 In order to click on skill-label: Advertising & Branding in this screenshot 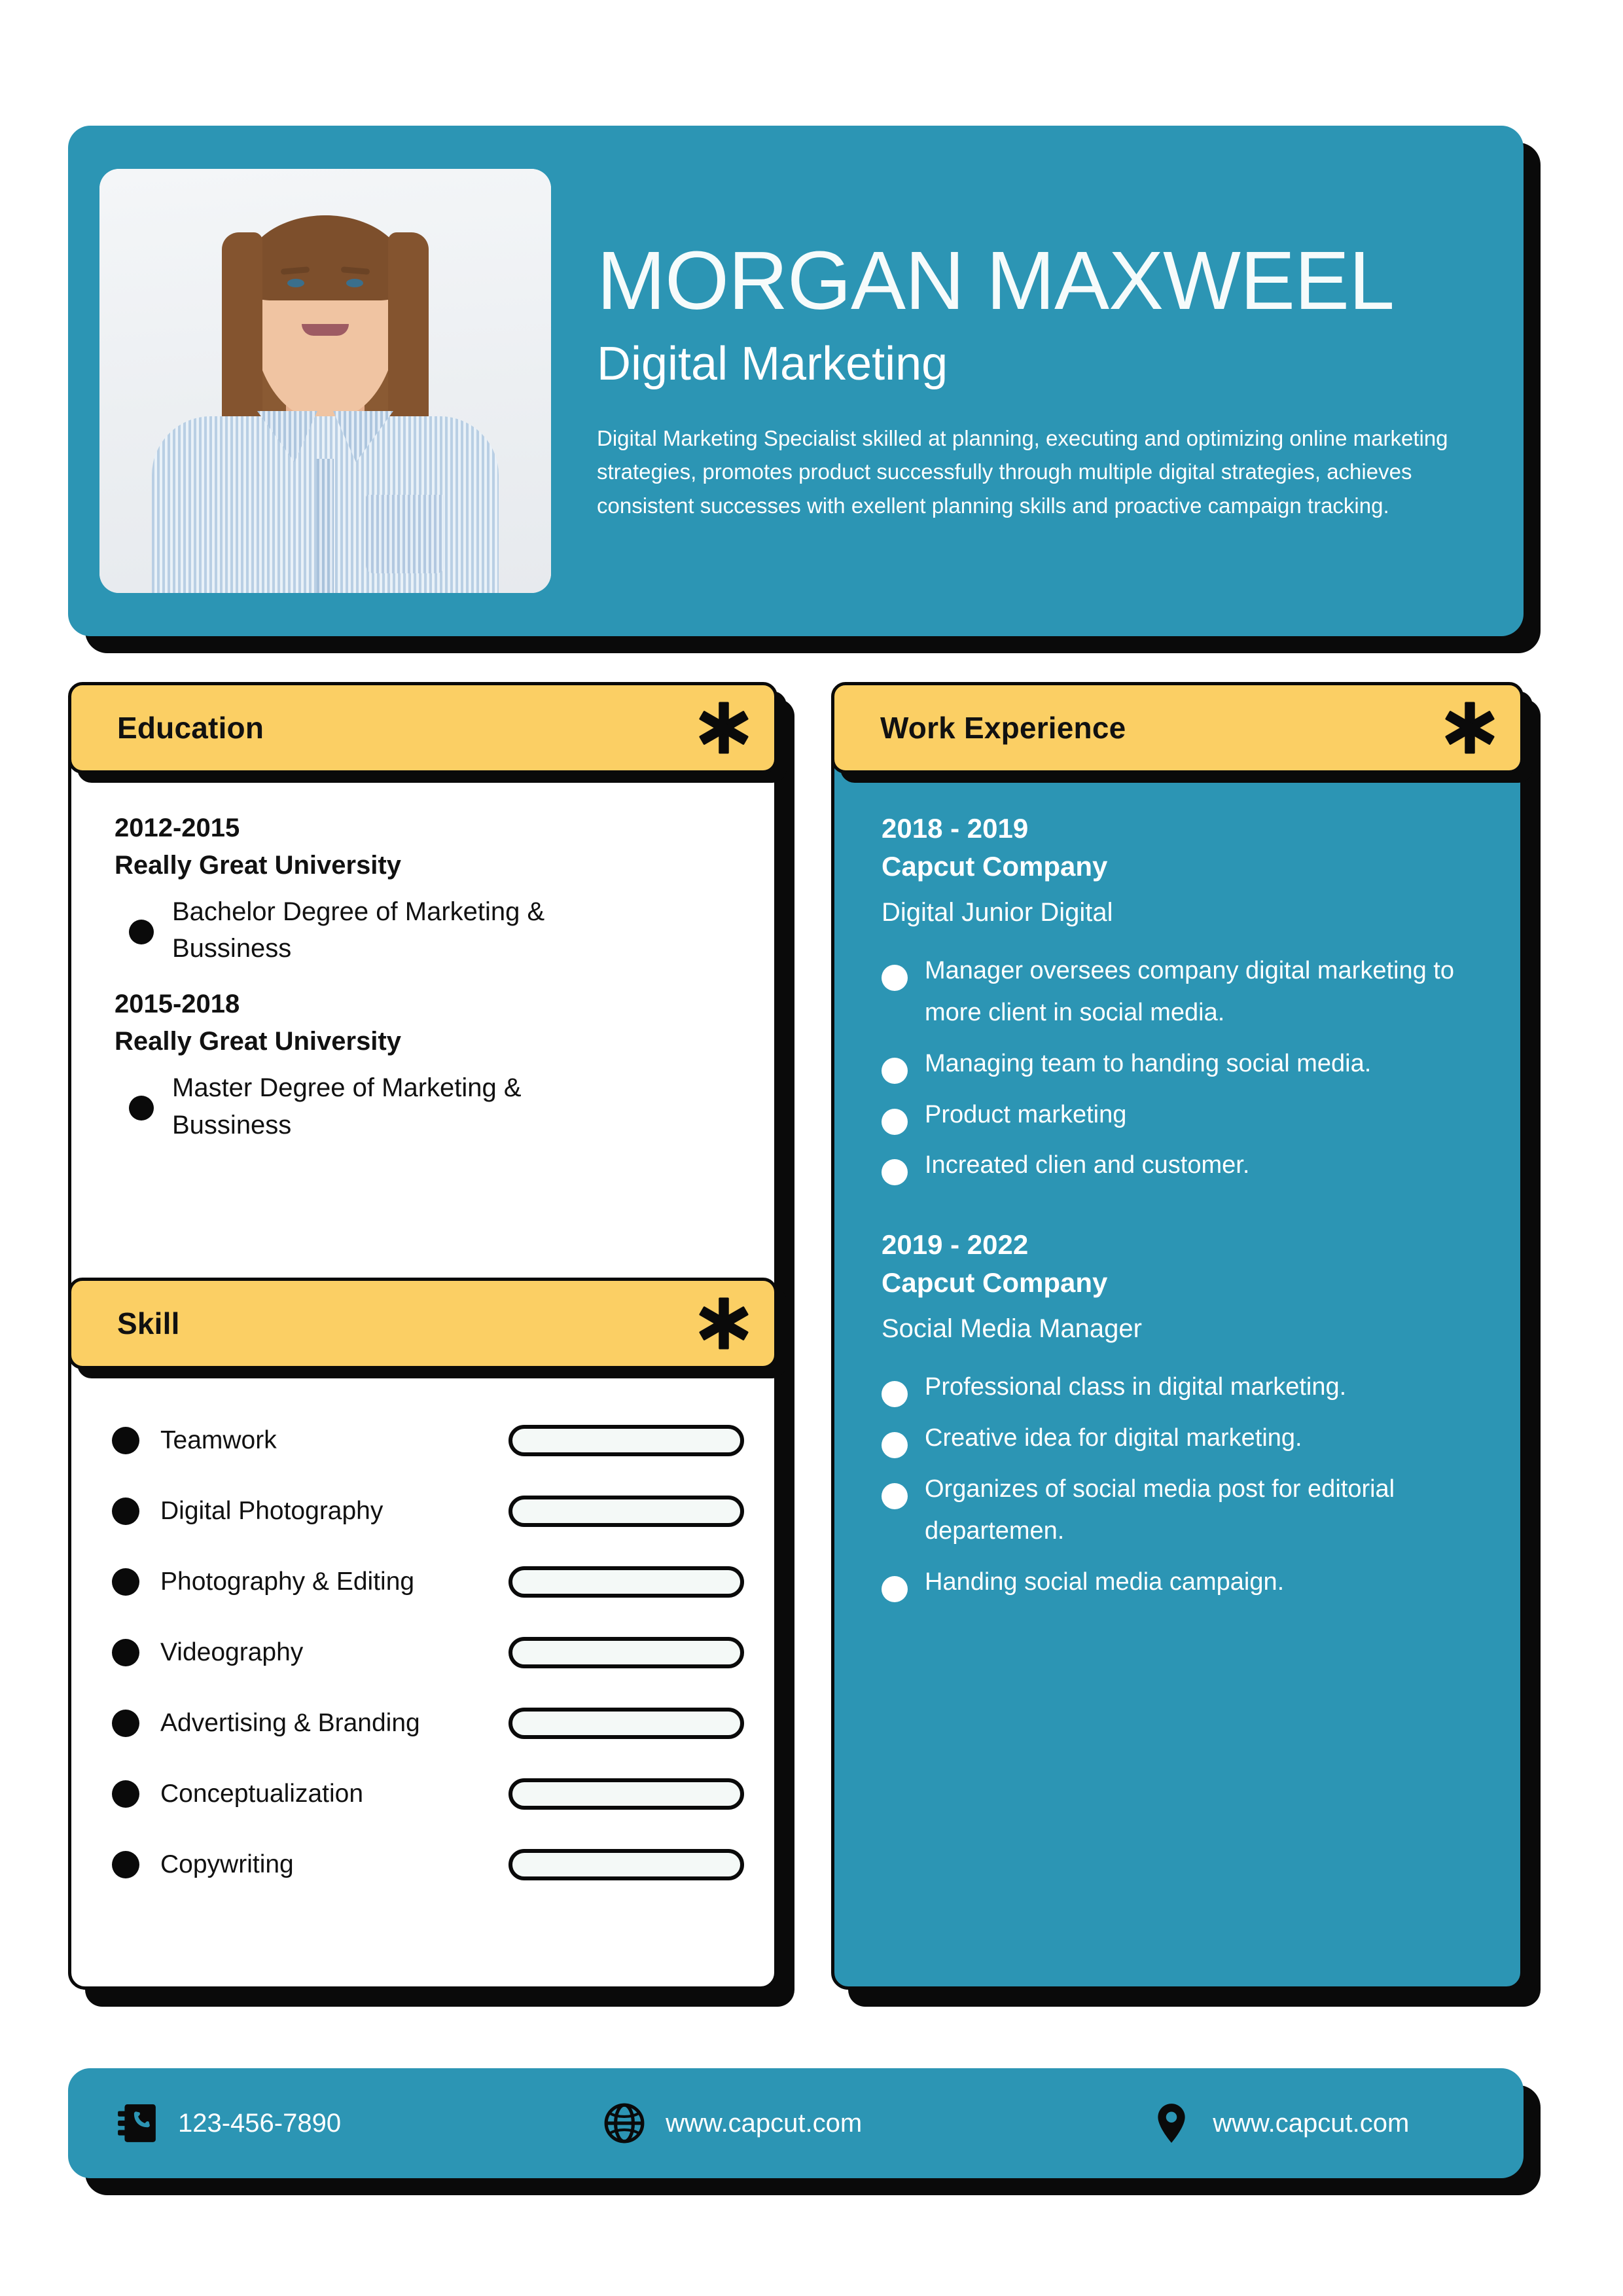, I will do `click(290, 1723)`.